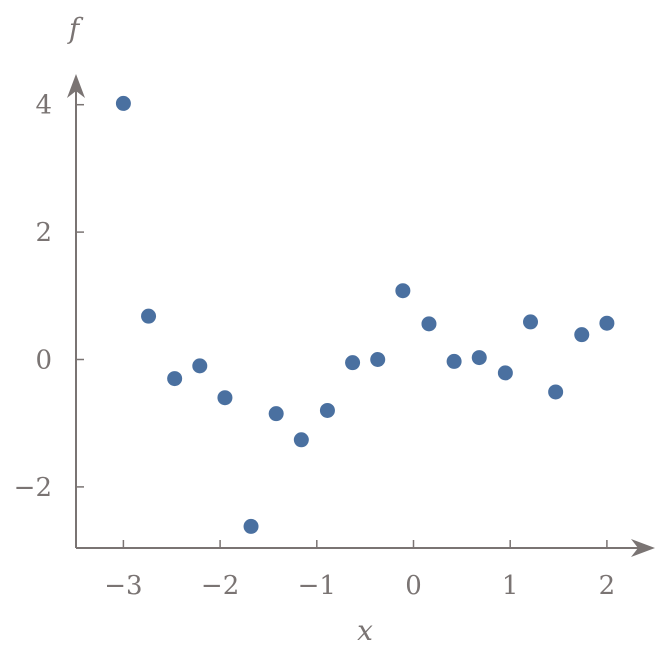 The width and height of the screenshot is (658, 655). I want to click on y-axis-arrow-icon, so click(76, 86).